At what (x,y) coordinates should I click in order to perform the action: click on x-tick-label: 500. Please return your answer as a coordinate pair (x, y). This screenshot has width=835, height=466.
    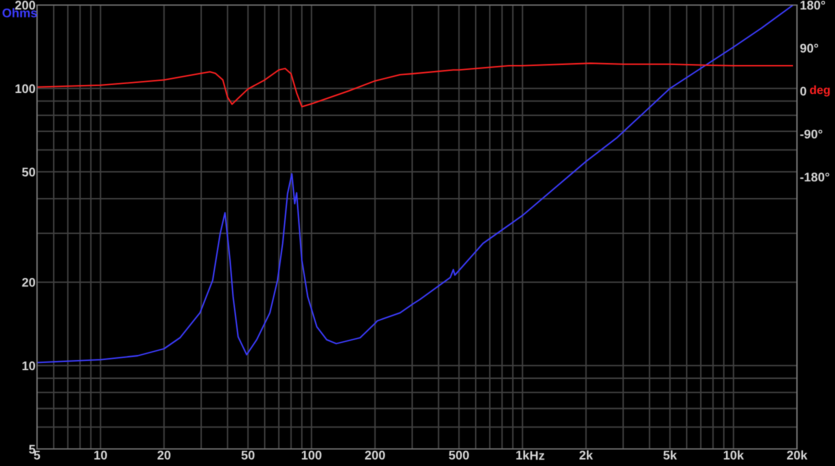
    Looking at the image, I should click on (458, 455).